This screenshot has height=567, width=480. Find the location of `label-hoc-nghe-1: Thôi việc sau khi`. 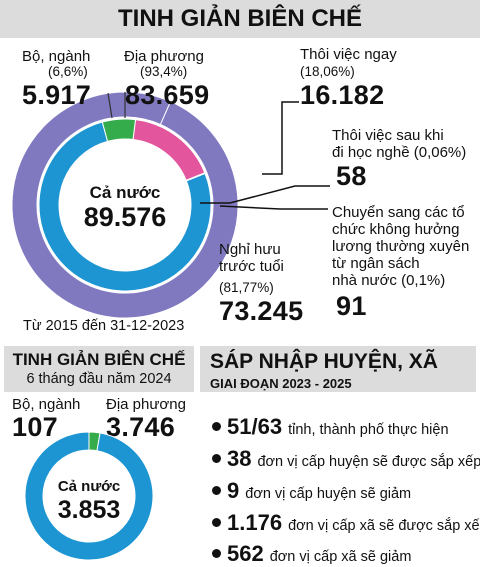

label-hoc-nghe-1: Thôi việc sau khi is located at coordinates (388, 135).